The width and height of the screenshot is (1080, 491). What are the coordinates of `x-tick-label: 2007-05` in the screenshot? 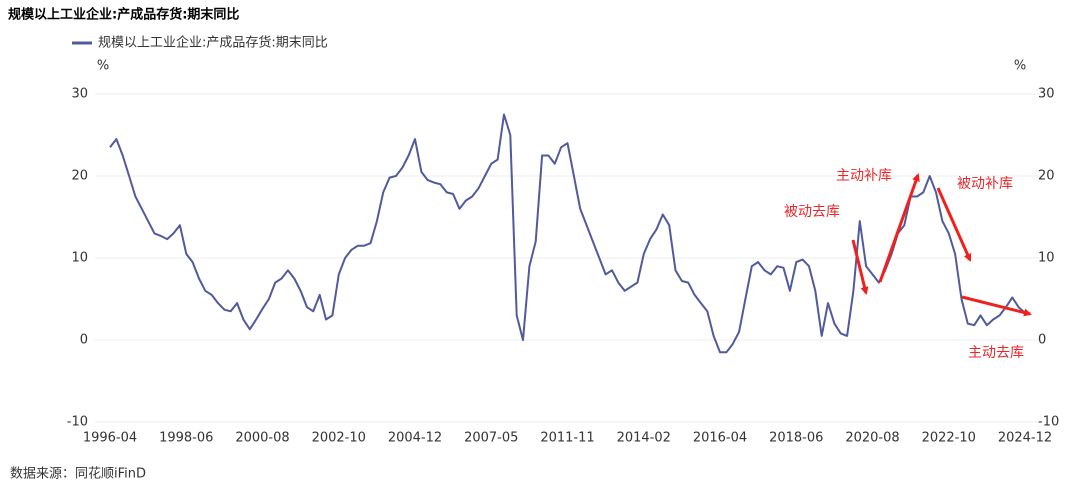 It's located at (491, 438).